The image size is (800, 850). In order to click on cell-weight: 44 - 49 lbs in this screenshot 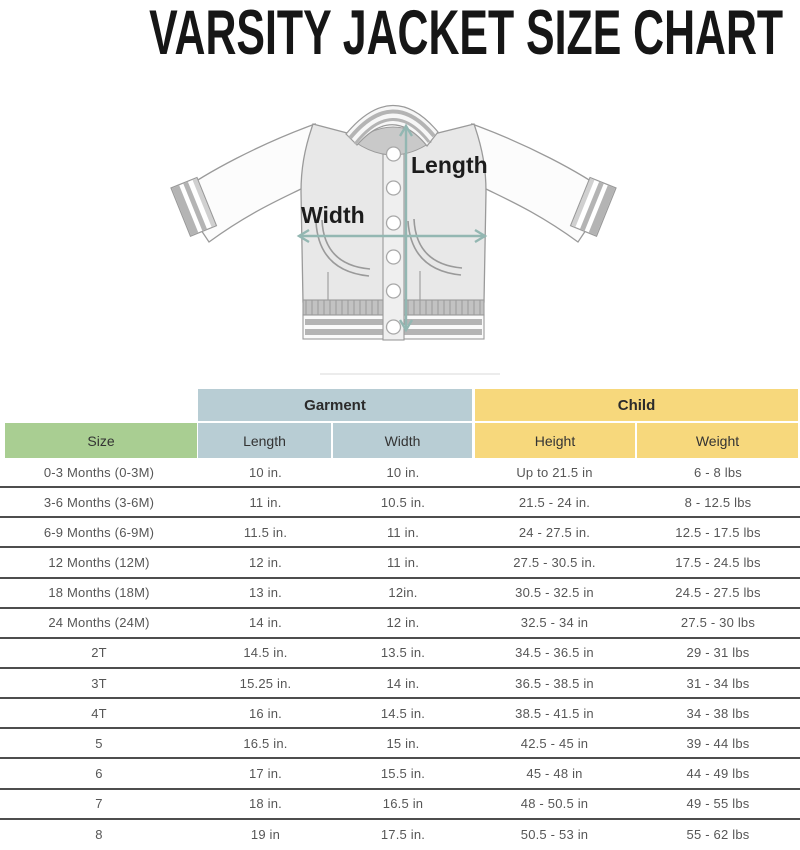, I will do `click(718, 773)`.